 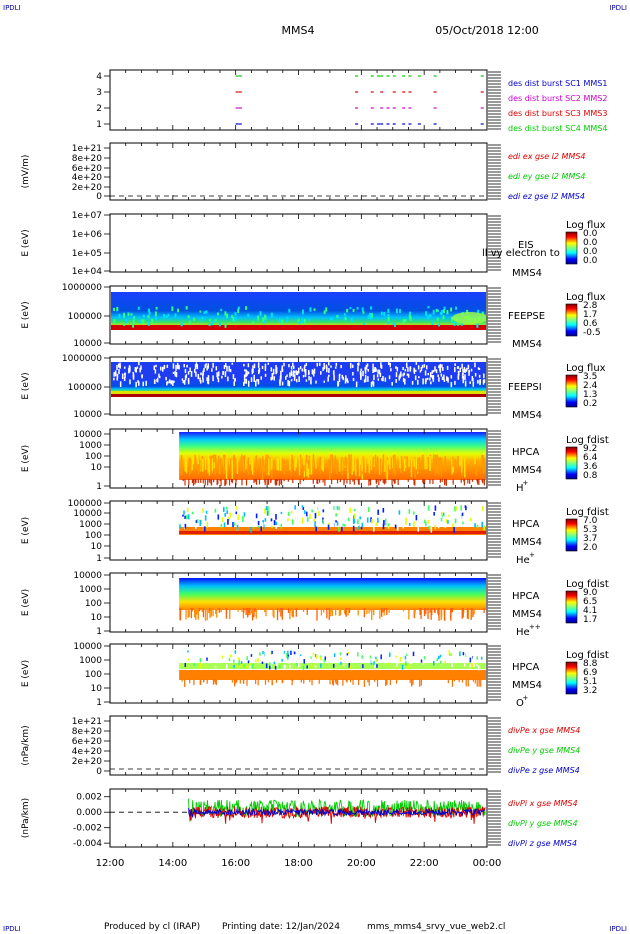 What do you see at coordinates (587, 512) in the screenshot?
I see `cbtitle-hpca_he1: Log fdist` at bounding box center [587, 512].